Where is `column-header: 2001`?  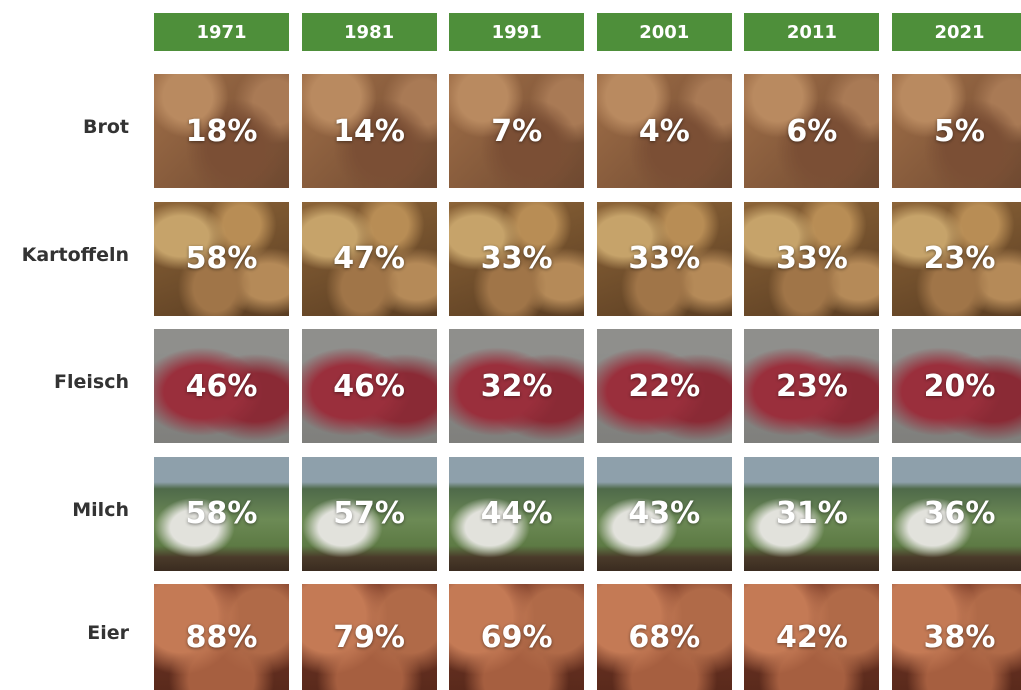 column-header: 2001 is located at coordinates (664, 32).